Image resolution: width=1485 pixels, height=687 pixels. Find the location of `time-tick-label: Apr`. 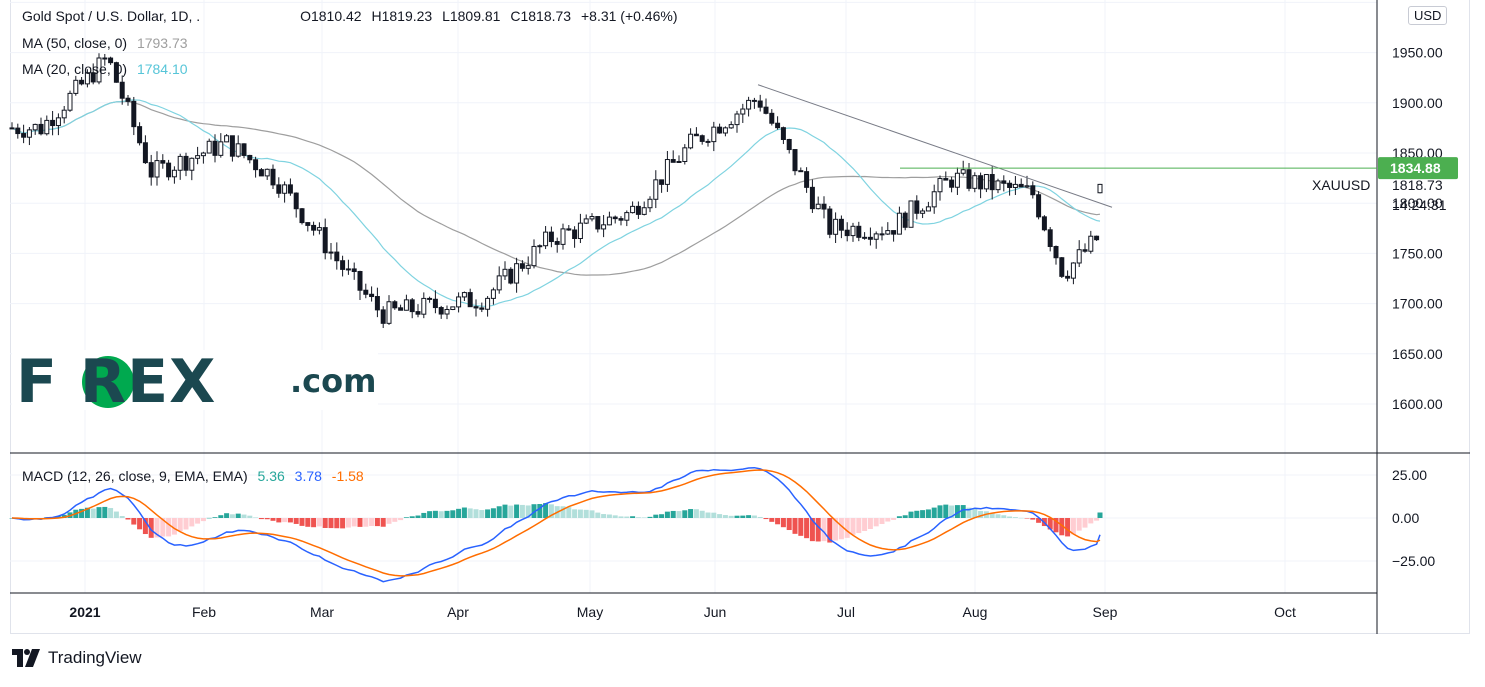

time-tick-label: Apr is located at coordinates (458, 612).